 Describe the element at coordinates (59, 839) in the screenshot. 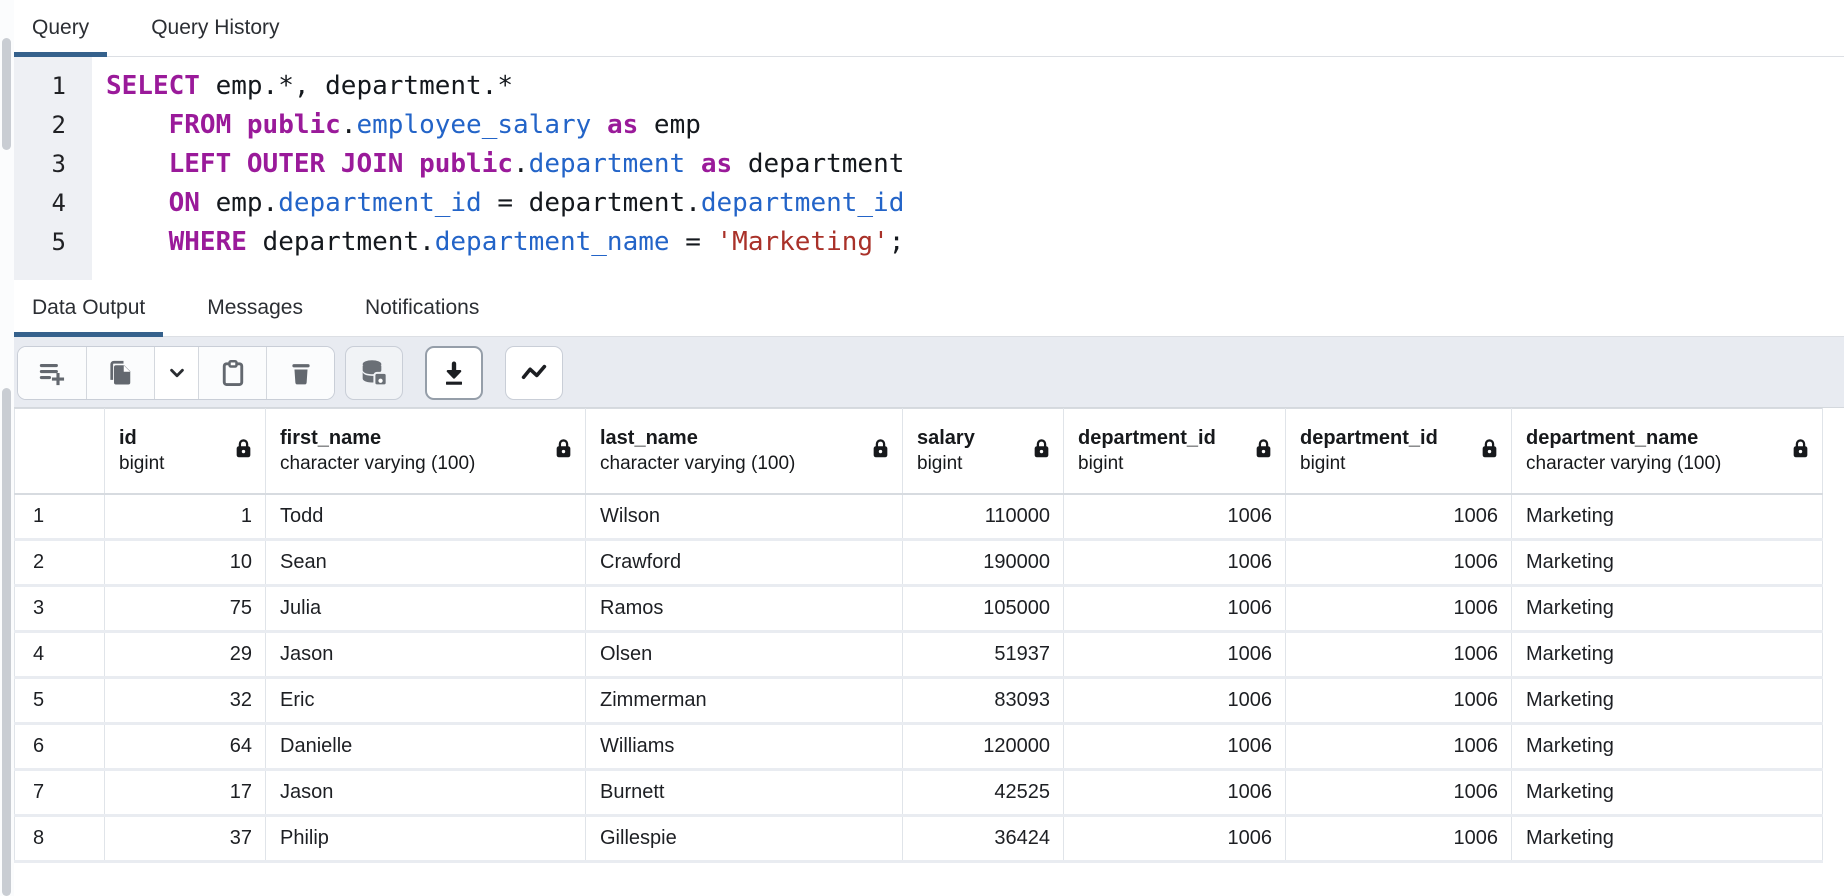

I see `row-number-cell: 8` at that location.